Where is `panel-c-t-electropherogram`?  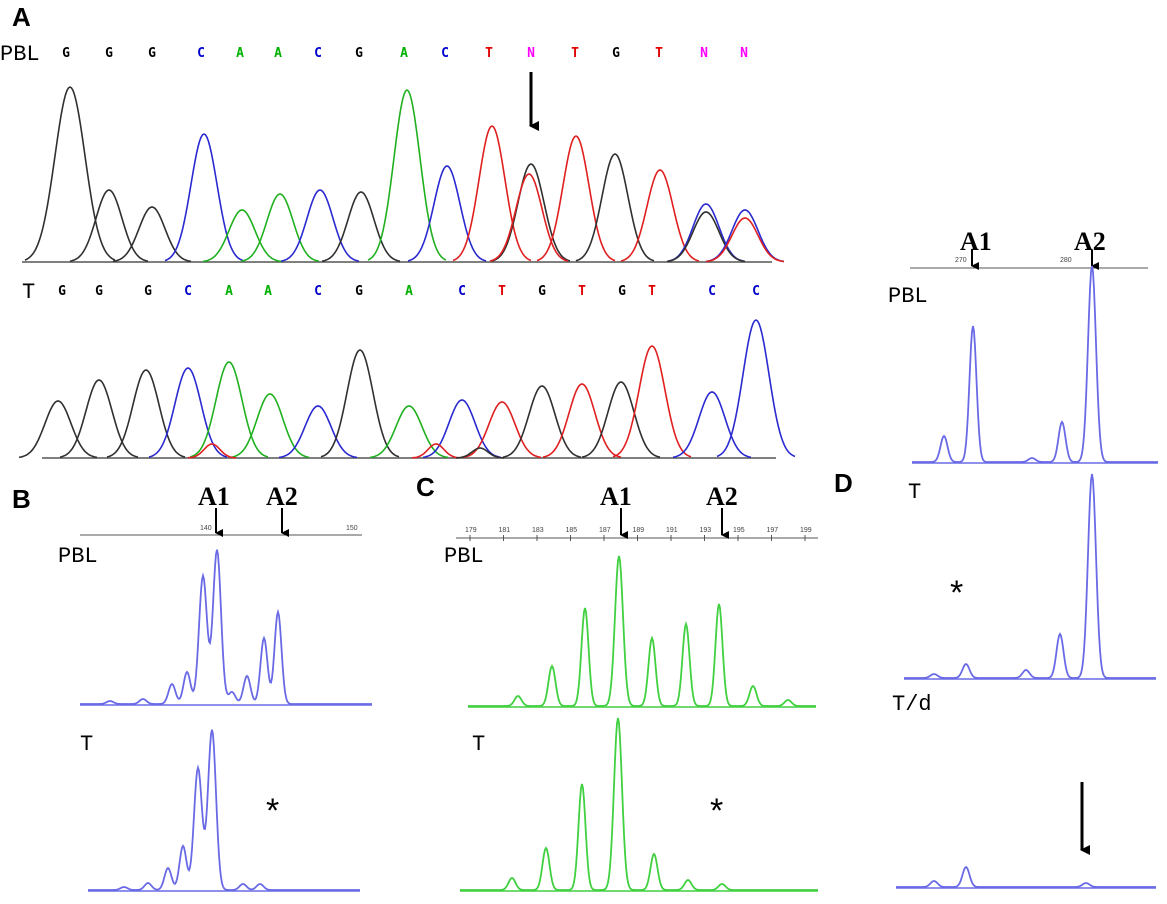 panel-c-t-electropherogram is located at coordinates (639, 804).